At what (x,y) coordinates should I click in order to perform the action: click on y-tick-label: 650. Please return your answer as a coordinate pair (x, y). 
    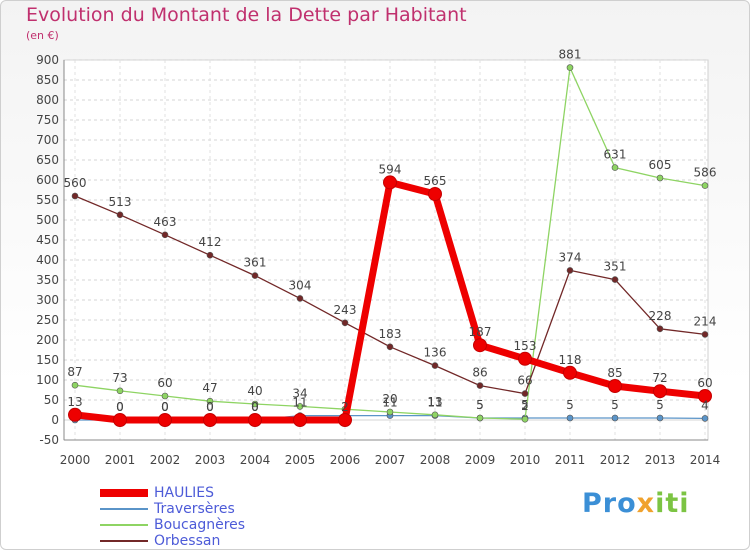
    Looking at the image, I should click on (47, 160).